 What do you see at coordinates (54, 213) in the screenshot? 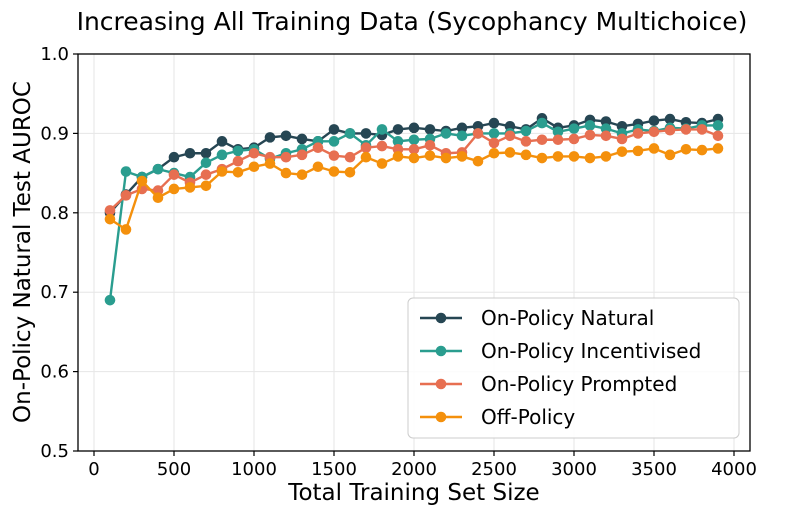
I see `y-tick-label: 0.8` at bounding box center [54, 213].